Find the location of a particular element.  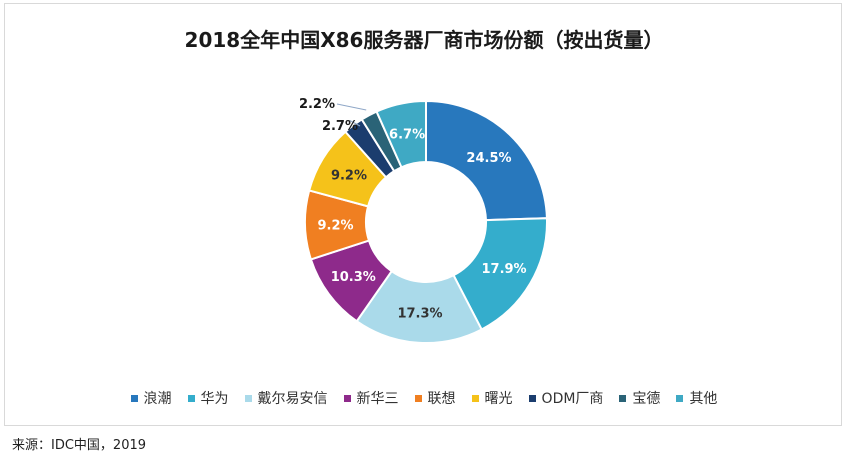

slice-label-宝德: 2.2% is located at coordinates (317, 104).